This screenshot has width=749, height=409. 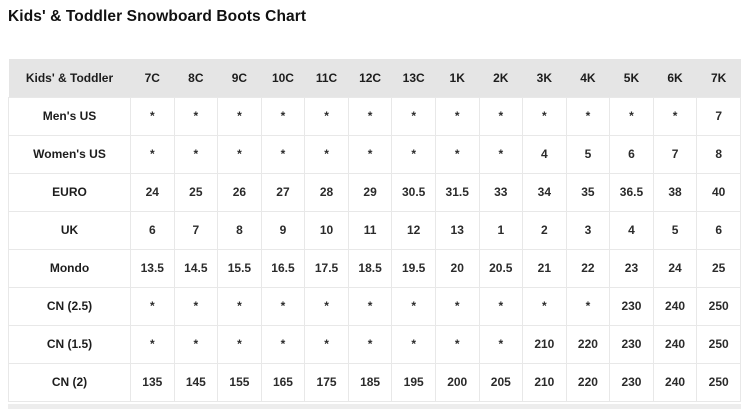 What do you see at coordinates (283, 230) in the screenshot?
I see `data-cell: 9` at bounding box center [283, 230].